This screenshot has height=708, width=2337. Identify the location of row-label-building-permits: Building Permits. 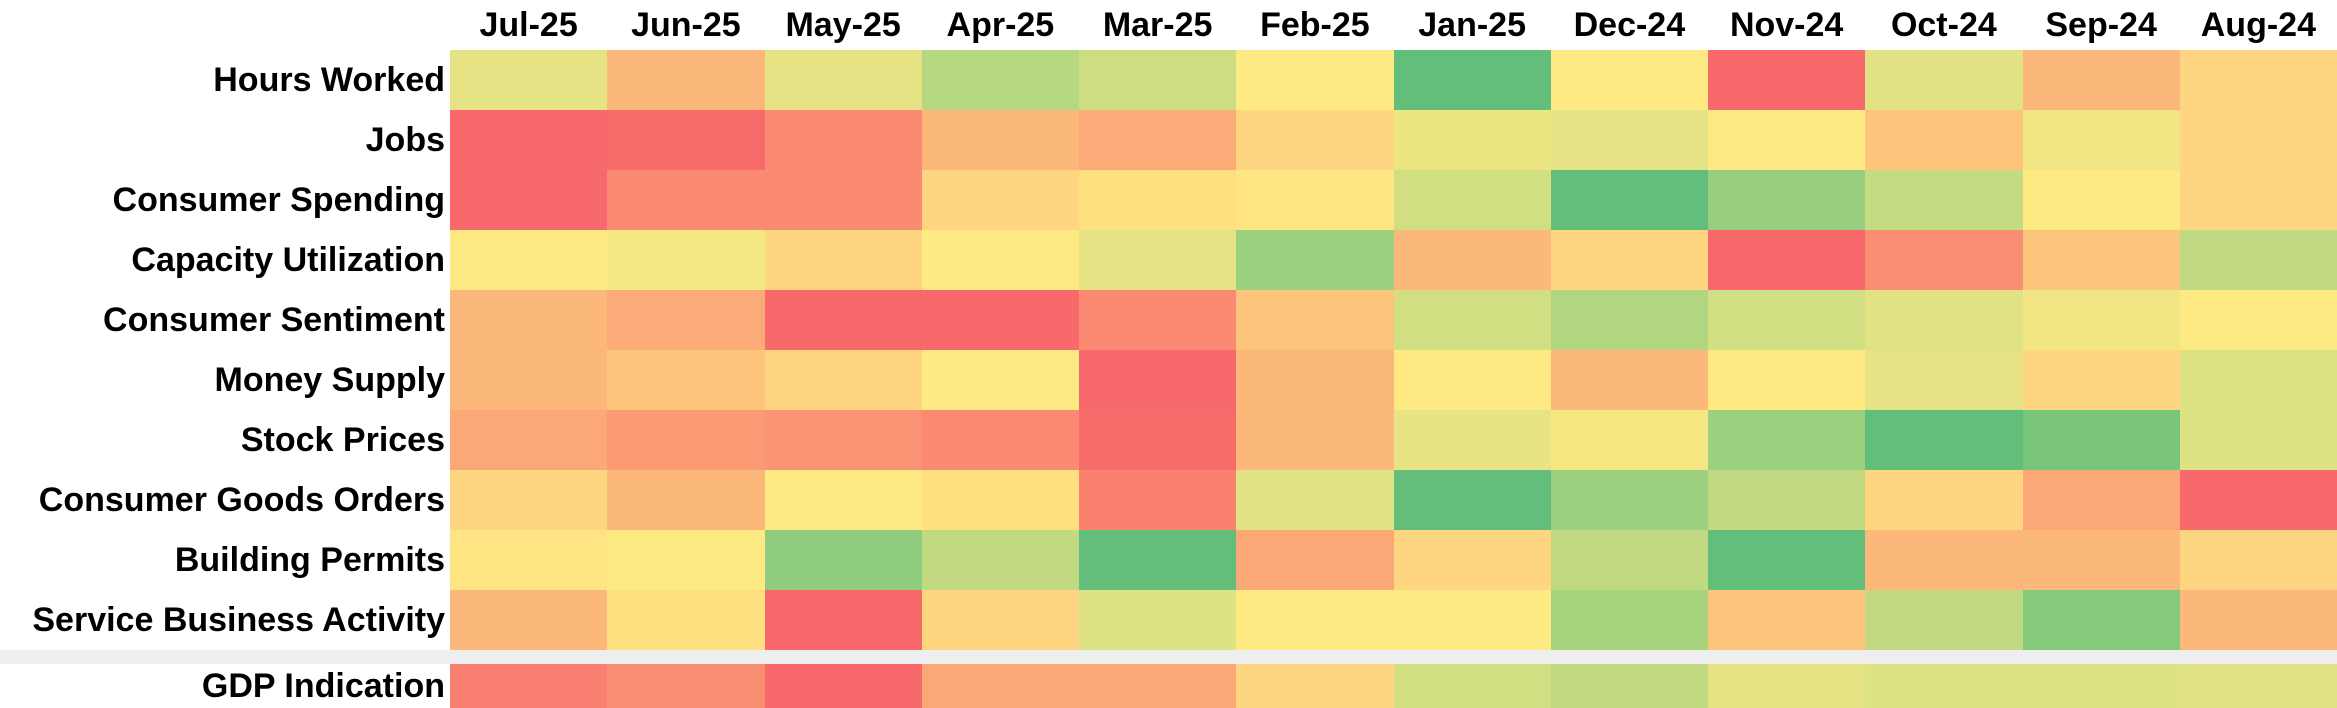
(309, 559).